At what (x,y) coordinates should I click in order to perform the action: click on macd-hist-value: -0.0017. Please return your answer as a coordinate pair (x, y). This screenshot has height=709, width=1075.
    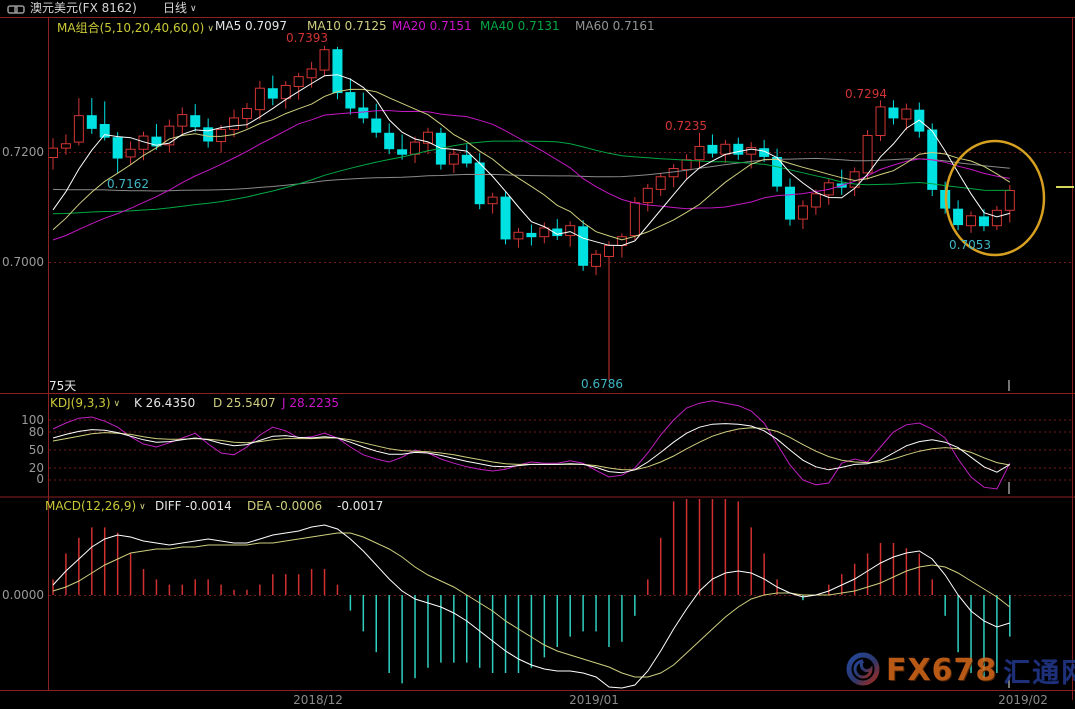
    Looking at the image, I should click on (360, 506).